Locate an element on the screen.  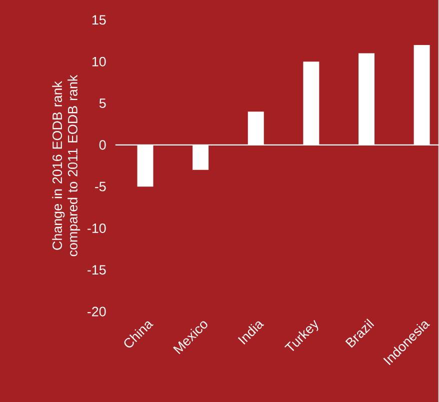
y-tick-label: 0 is located at coordinates (102, 145).